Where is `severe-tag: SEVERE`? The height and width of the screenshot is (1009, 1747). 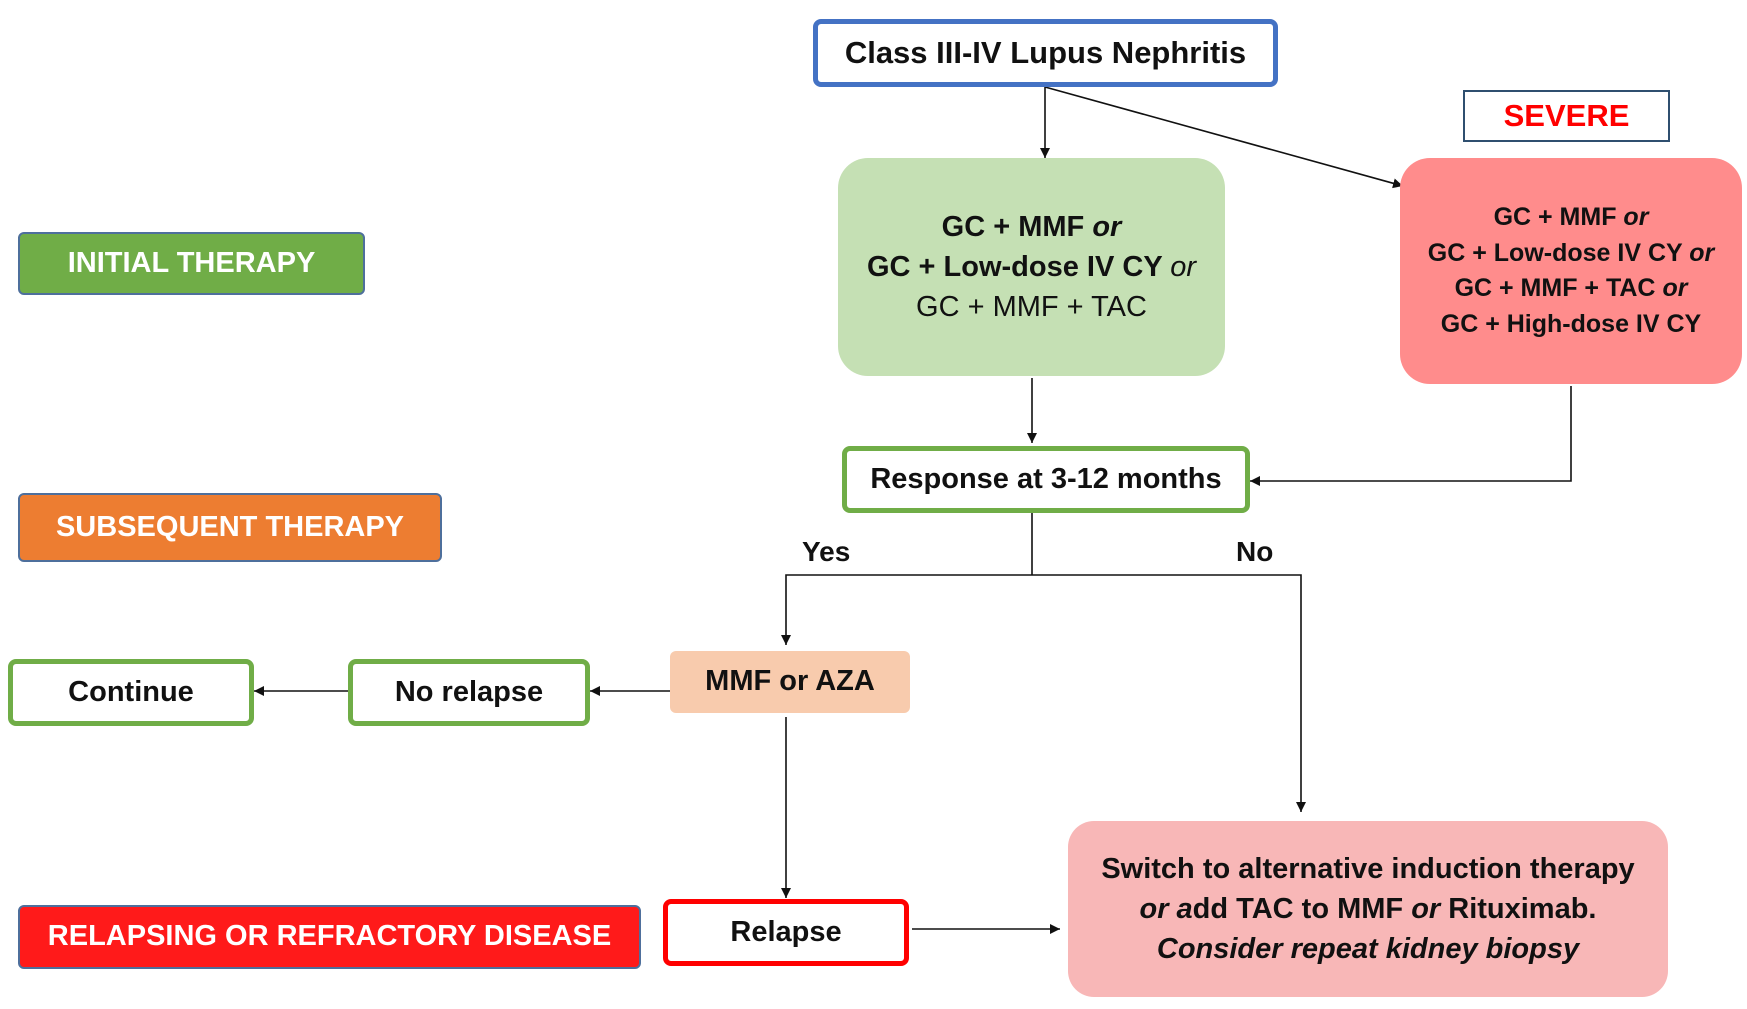
severe-tag: SEVERE is located at coordinates (1566, 116).